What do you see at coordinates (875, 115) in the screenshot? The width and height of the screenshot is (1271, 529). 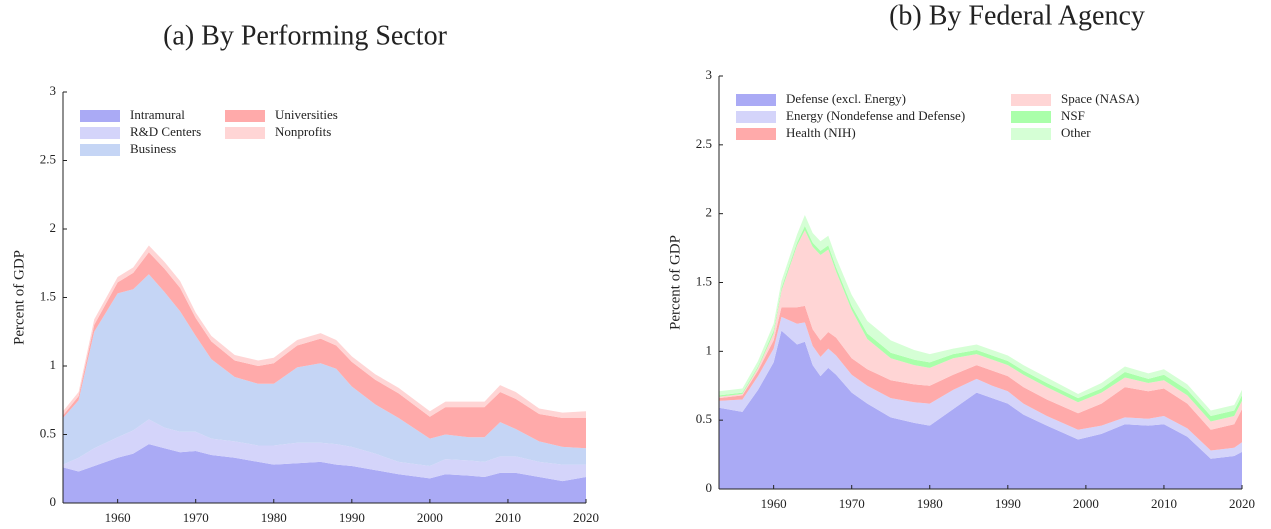 I see `legend-label: Energy (Nondefense and Defense)` at bounding box center [875, 115].